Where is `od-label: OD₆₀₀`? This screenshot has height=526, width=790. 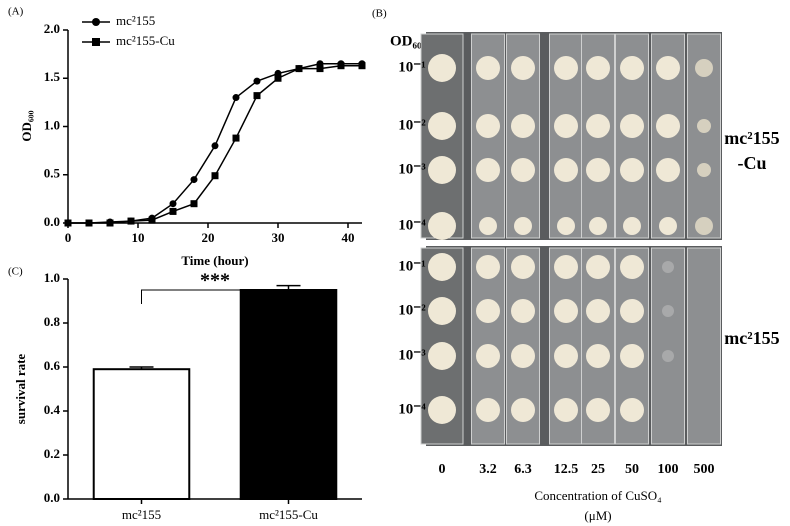 od-label: OD₆₀₀ is located at coordinates (408, 41).